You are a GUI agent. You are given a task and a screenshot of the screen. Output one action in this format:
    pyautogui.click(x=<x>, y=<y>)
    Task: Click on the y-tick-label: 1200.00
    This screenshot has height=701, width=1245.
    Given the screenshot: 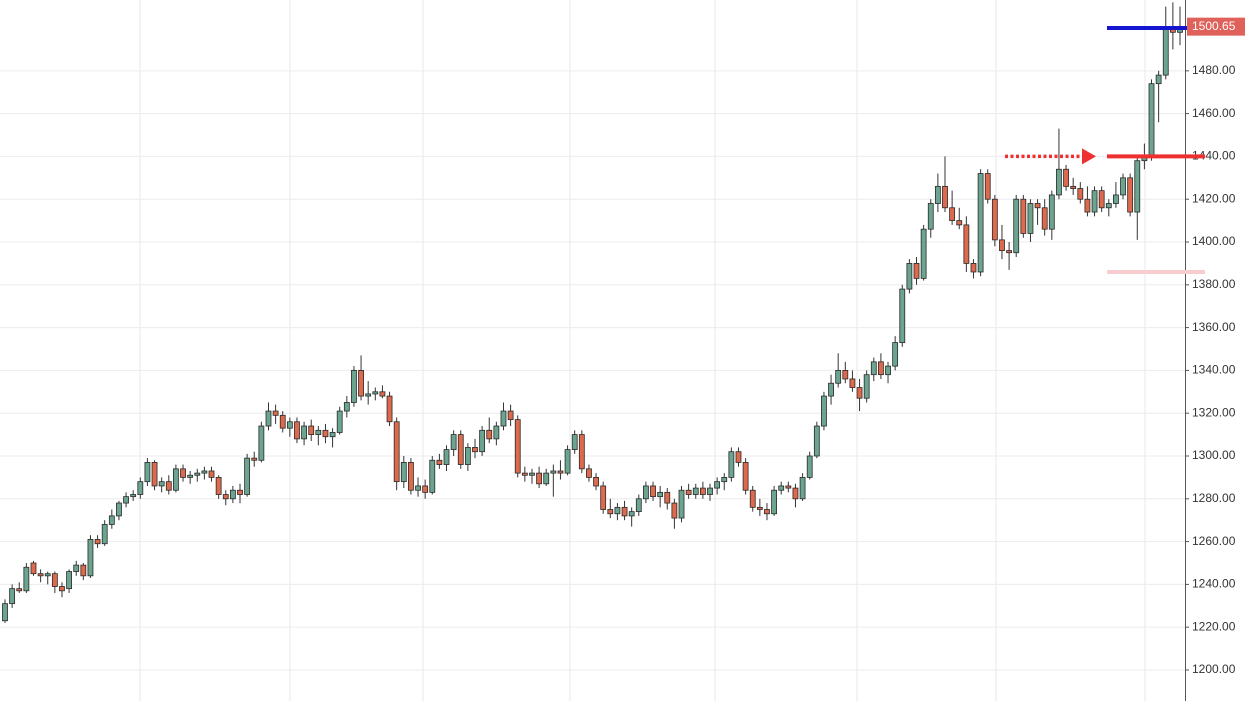 What is the action you would take?
    pyautogui.click(x=1214, y=669)
    